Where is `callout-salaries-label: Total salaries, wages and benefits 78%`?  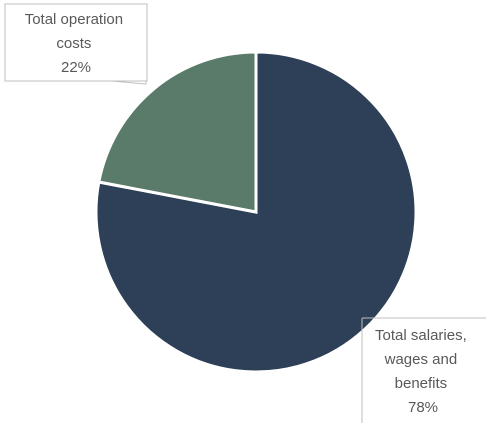 callout-salaries-label: Total salaries, wages and benefits 78% is located at coordinates (423, 371).